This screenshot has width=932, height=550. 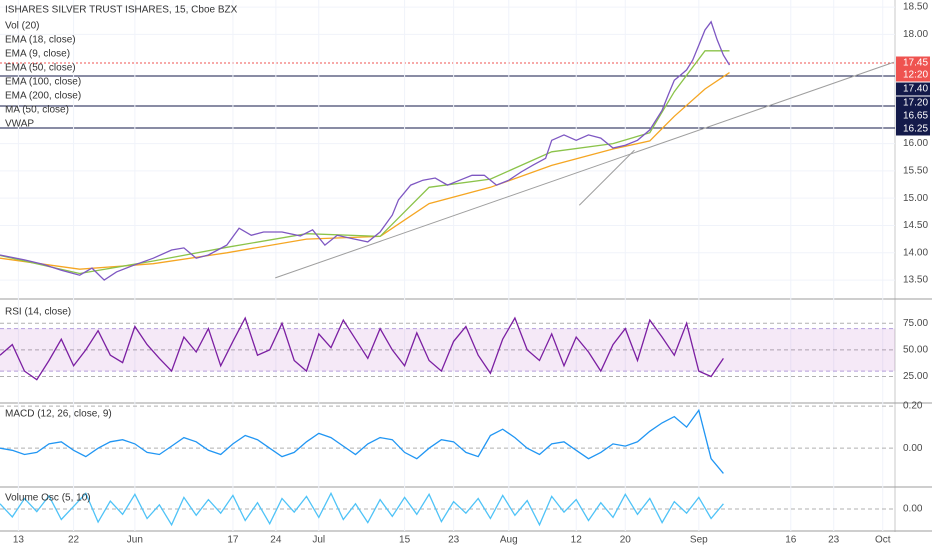 What do you see at coordinates (915, 280) in the screenshot?
I see `y-tick-label: 13.50` at bounding box center [915, 280].